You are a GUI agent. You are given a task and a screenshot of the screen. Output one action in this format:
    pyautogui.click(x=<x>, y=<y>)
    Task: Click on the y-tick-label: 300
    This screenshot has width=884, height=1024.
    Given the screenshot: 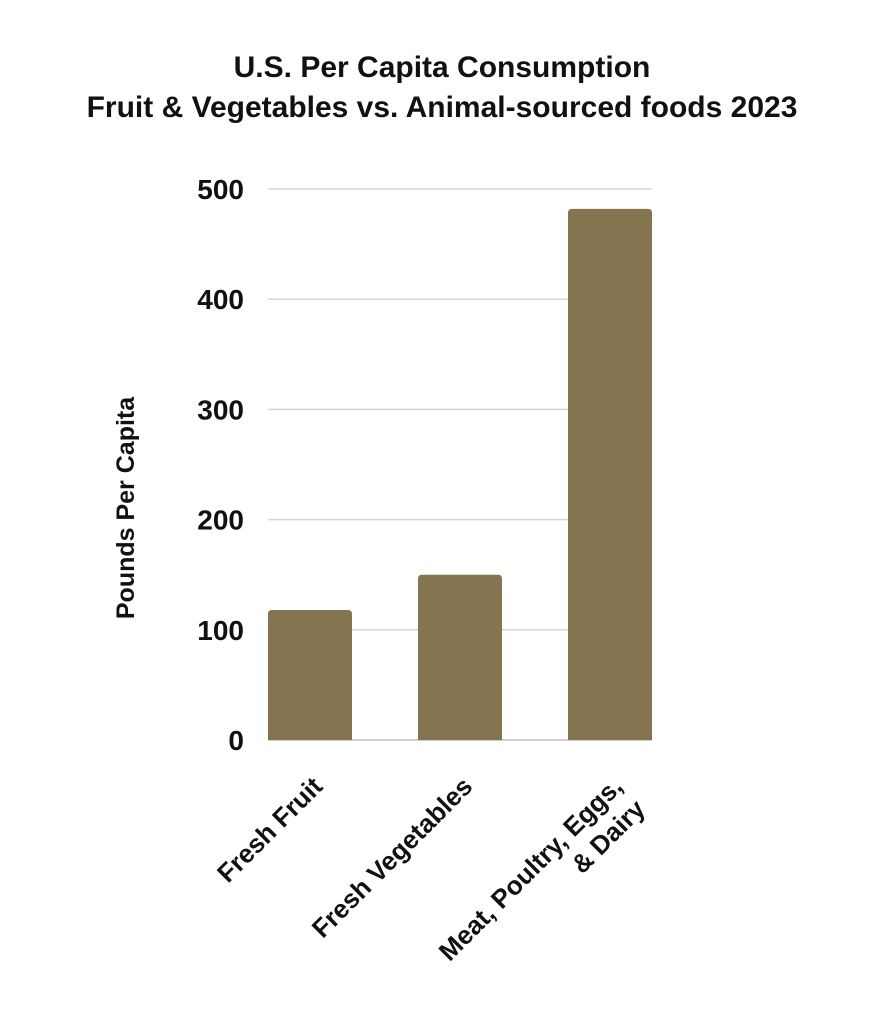 What is the action you would take?
    pyautogui.click(x=220, y=409)
    